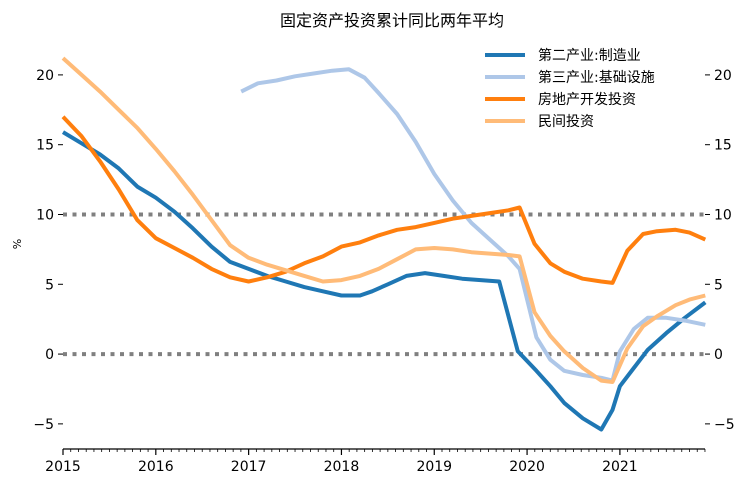  I want to click on x-tick-label: 2017, so click(249, 467).